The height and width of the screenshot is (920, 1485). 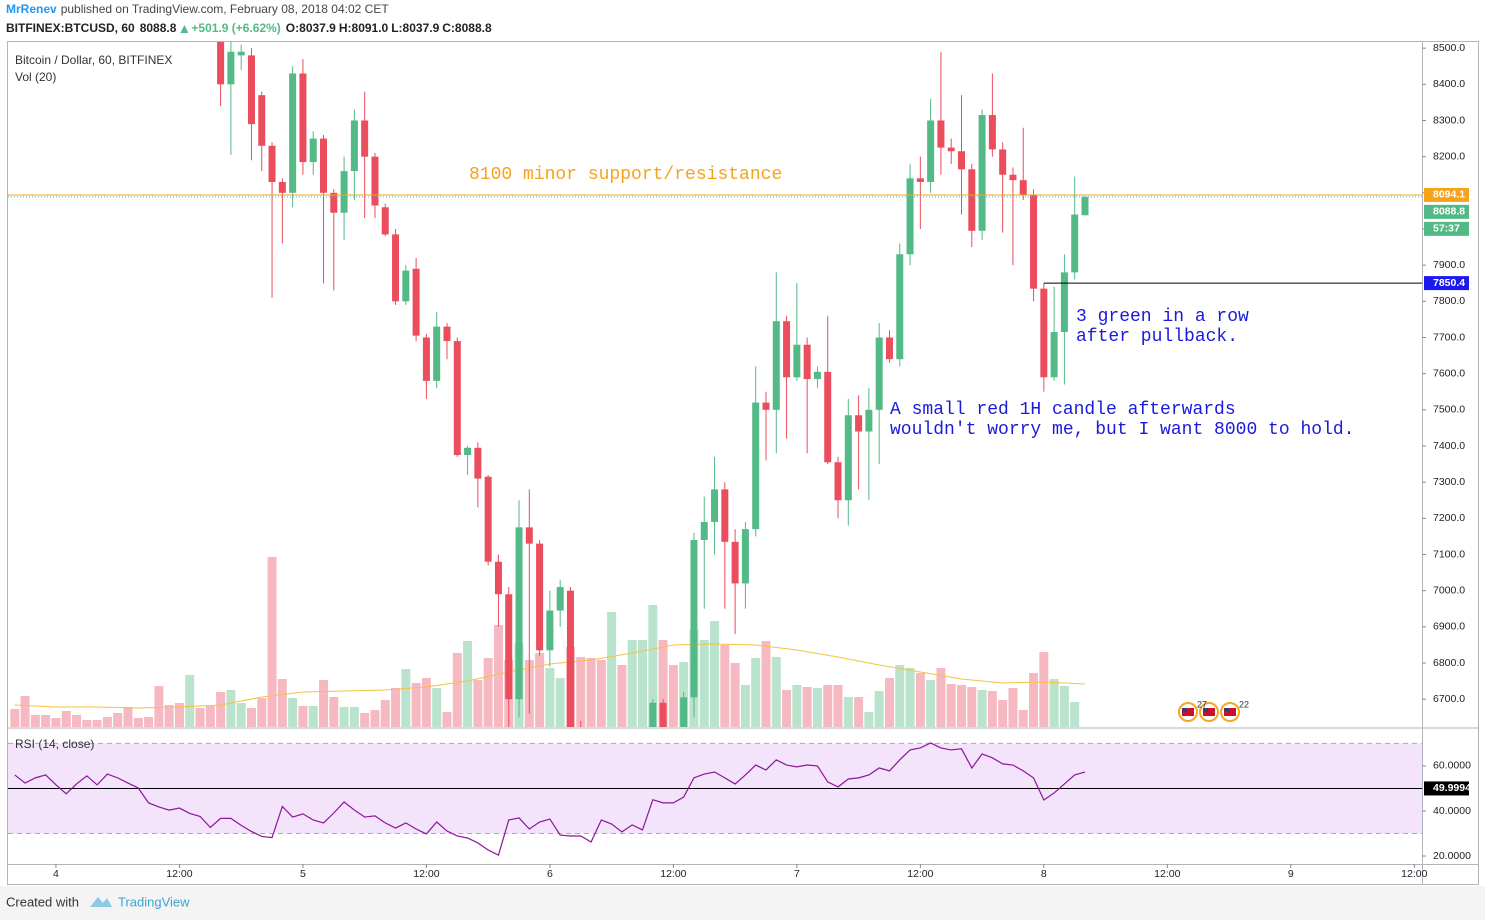 What do you see at coordinates (1449, 195) in the screenshot?
I see `price-tag: 8094.1` at bounding box center [1449, 195].